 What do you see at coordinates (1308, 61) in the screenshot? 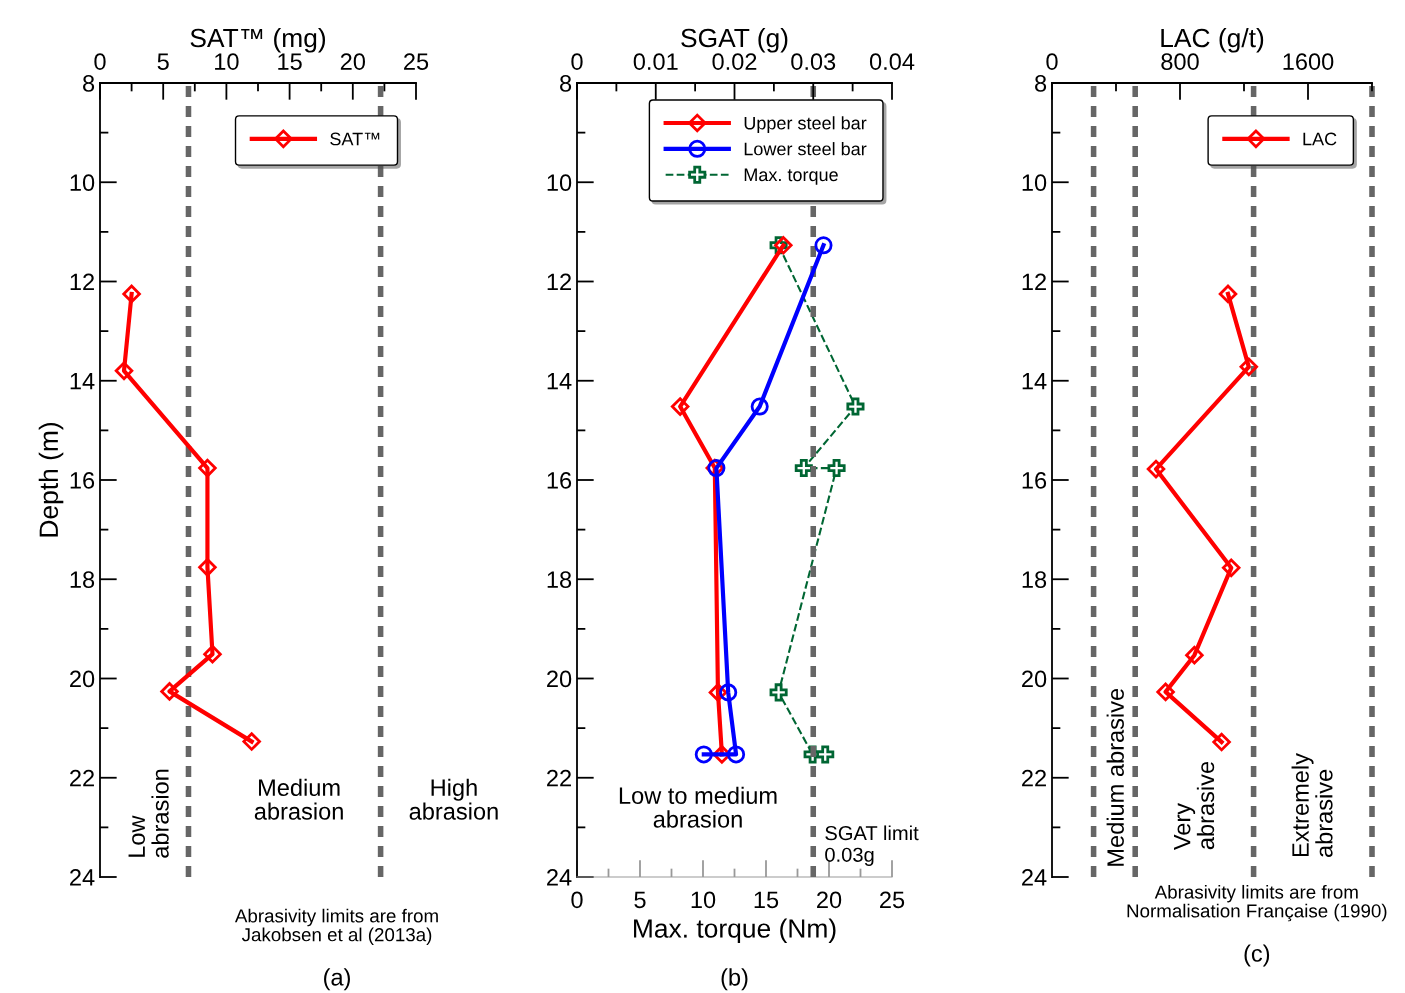
I see `x-tick-label: 1600` at bounding box center [1308, 61].